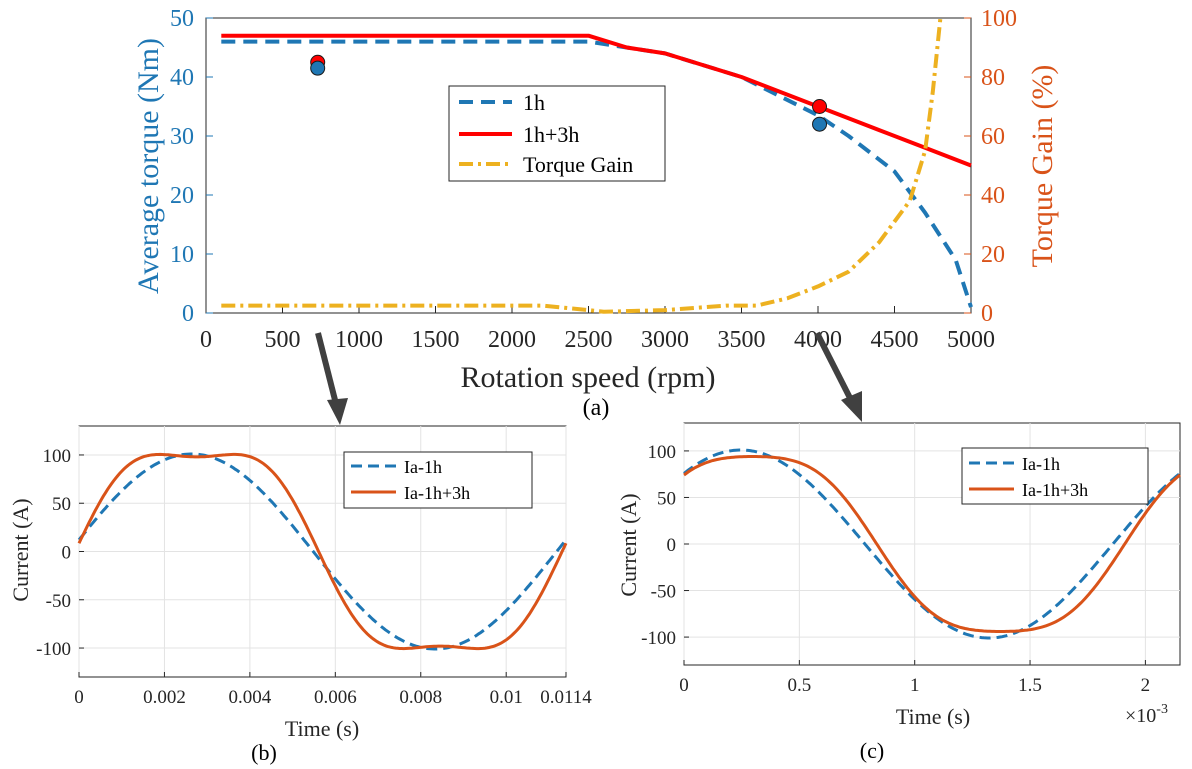 The image size is (1192, 769). I want to click on y-tick-label: 30, so click(182, 137).